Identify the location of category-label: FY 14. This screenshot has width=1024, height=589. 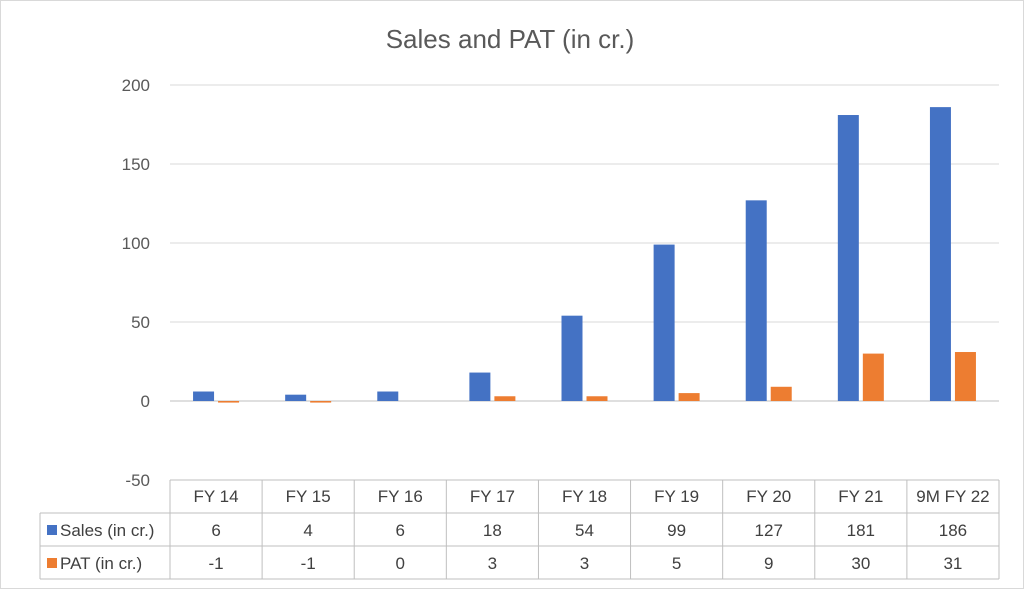
(216, 496).